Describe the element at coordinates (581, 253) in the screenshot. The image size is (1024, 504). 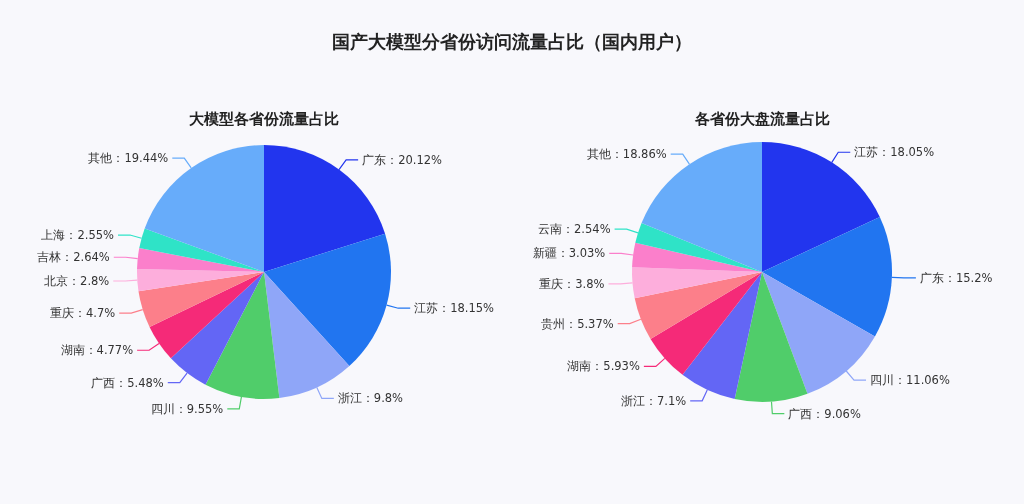
I see `data-label: ：3.03%` at that location.